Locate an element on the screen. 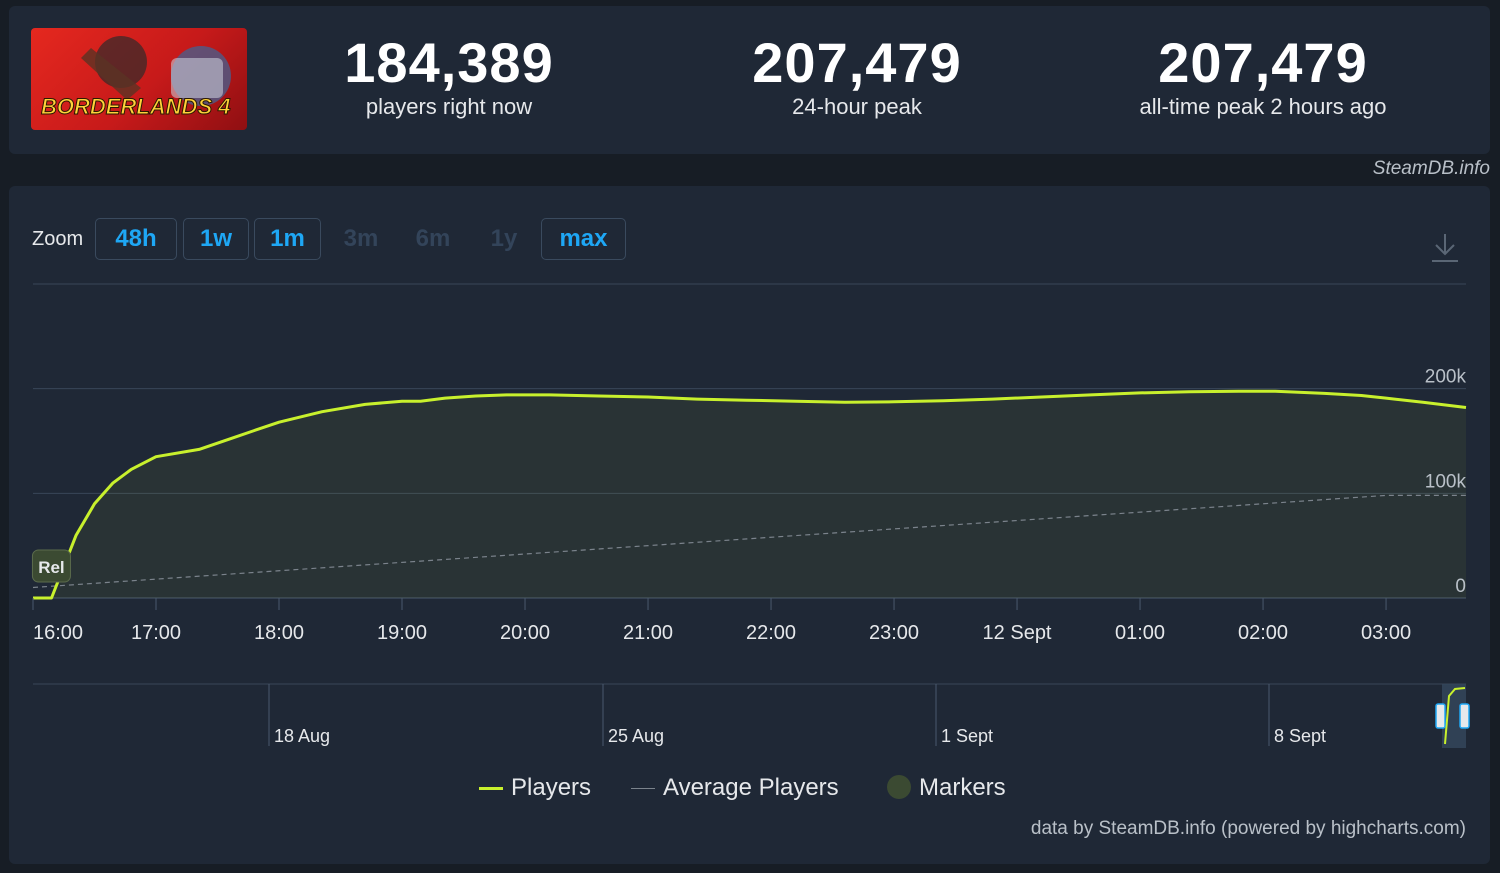  game-logo-text: BORDERLANDS 4 is located at coordinates (135, 106).